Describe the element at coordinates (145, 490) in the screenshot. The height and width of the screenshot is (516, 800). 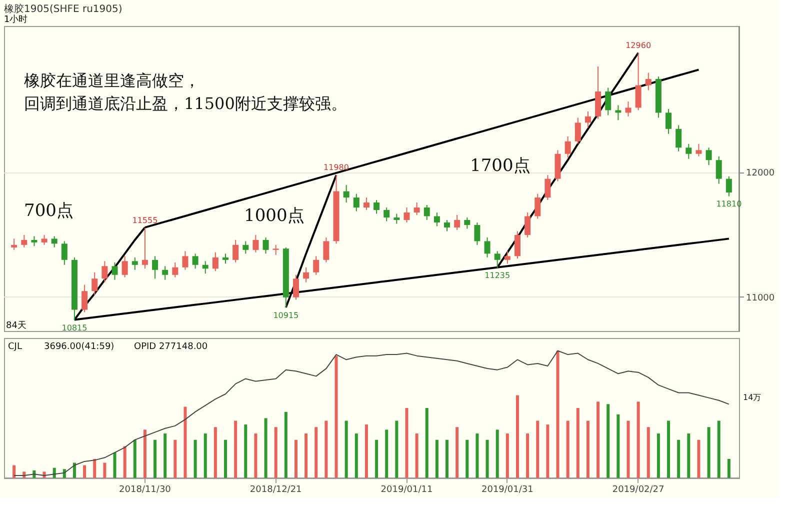
I see `x-tick-label: 2018/11/30` at that location.